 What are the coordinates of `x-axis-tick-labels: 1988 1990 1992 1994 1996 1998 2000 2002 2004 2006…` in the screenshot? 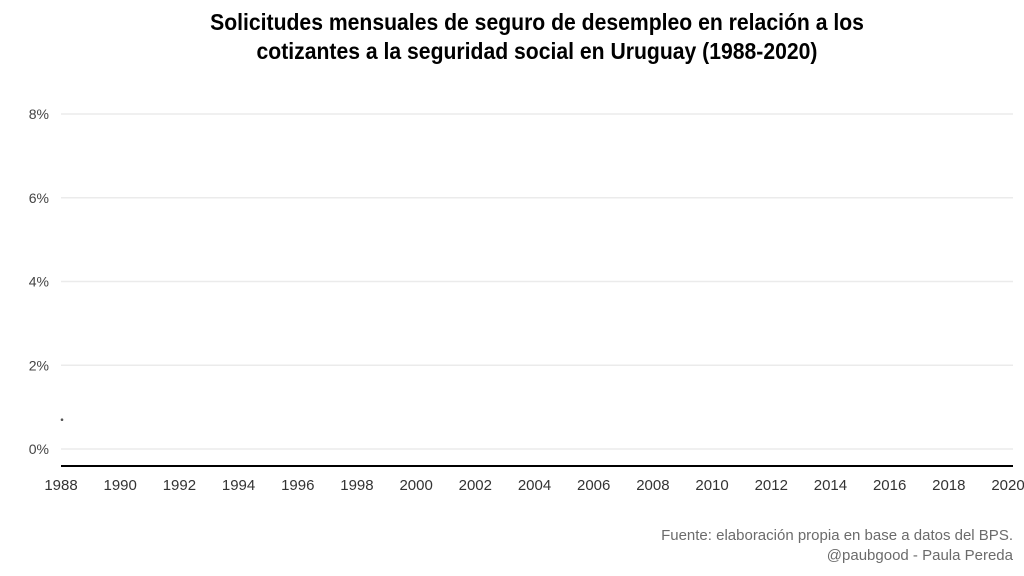 It's located at (534, 485).